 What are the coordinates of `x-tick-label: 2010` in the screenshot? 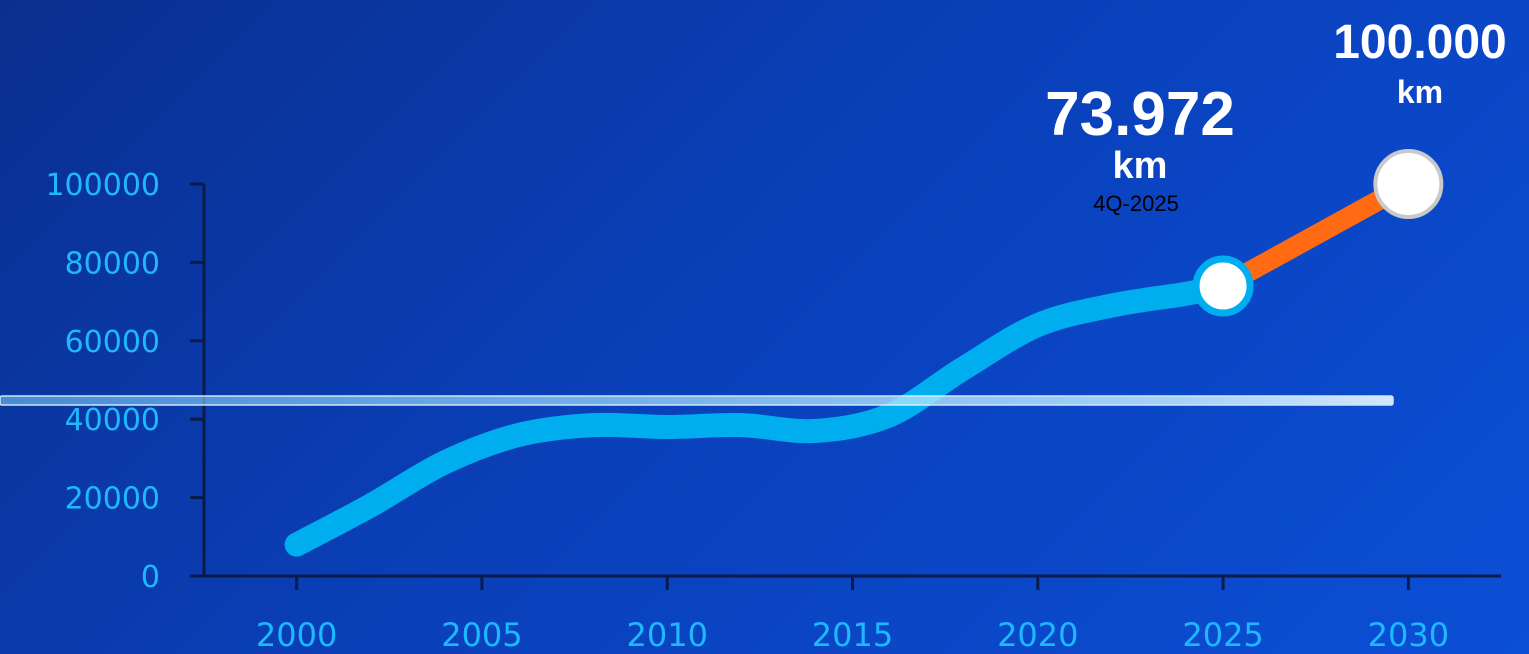 It's located at (666, 635).